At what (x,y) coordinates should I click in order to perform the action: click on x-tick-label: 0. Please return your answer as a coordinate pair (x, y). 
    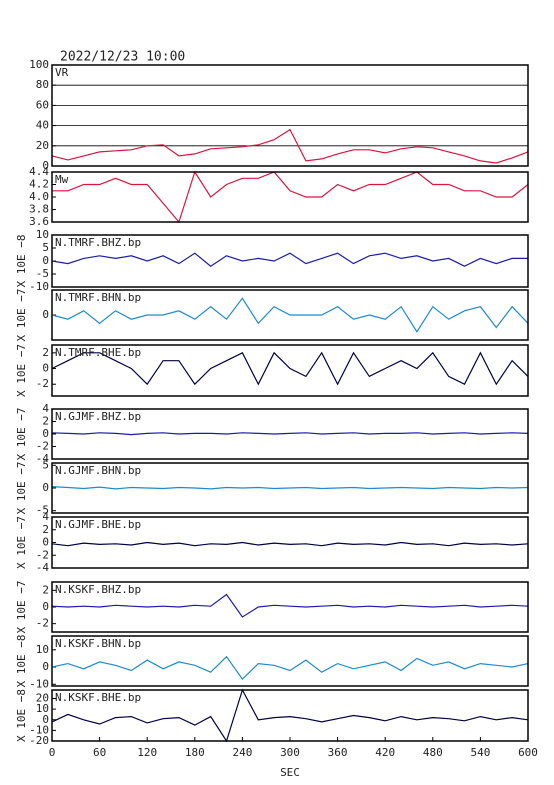
    Looking at the image, I should click on (52, 752).